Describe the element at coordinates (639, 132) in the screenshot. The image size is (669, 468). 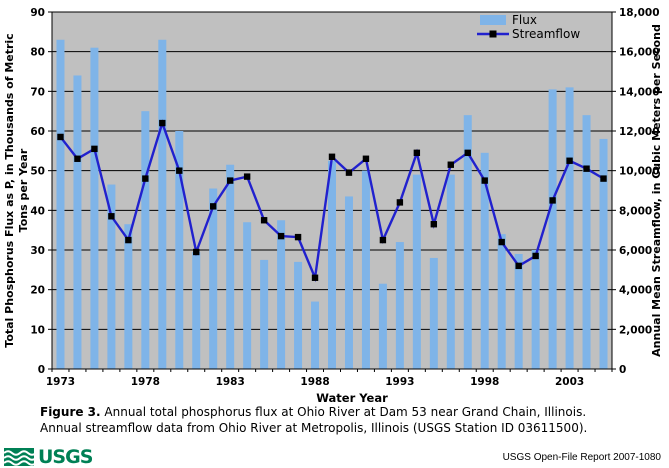
I see `right-tick-label: 12,000` at that location.